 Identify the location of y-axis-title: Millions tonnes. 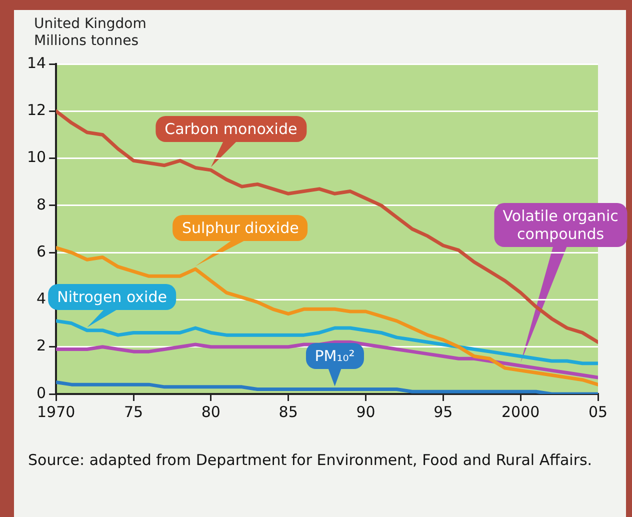
(87, 41).